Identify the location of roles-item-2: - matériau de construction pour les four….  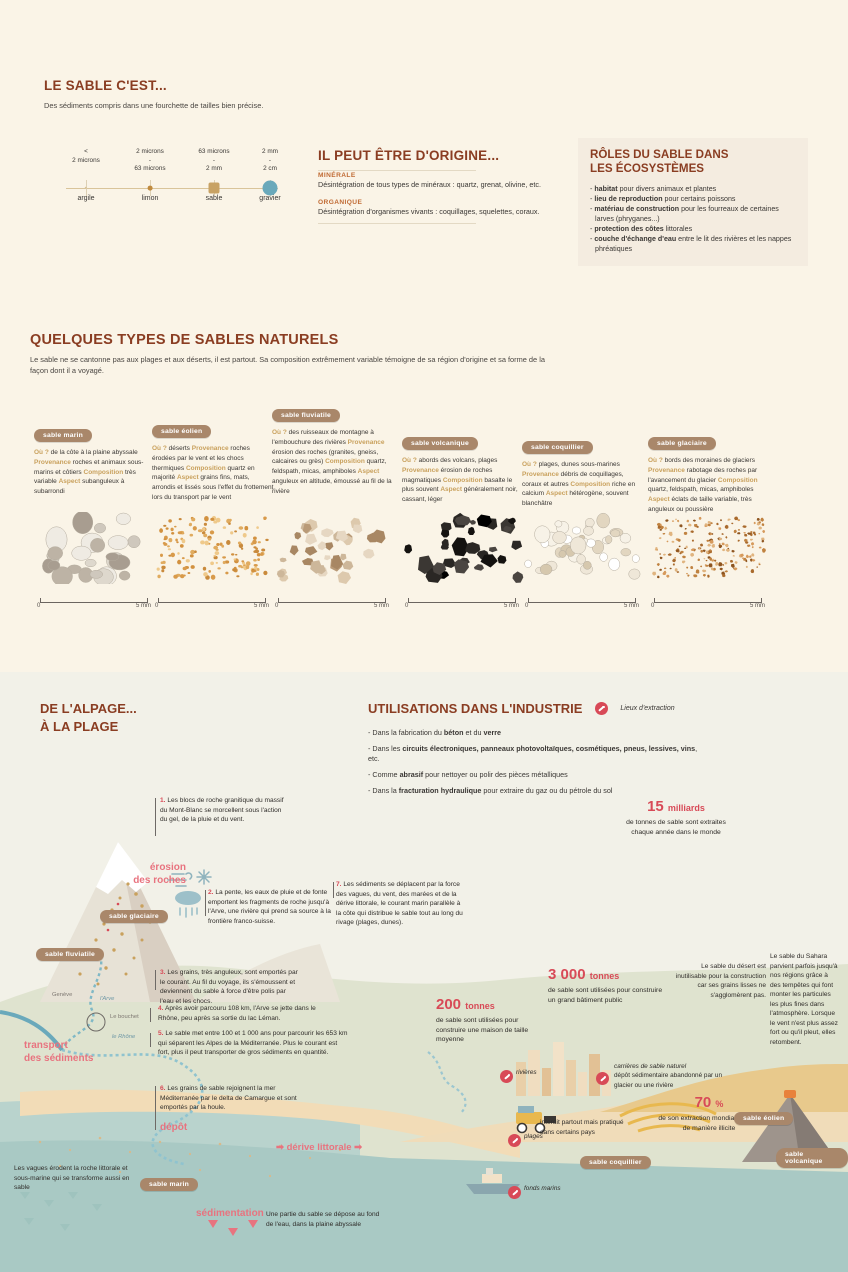
(684, 214).